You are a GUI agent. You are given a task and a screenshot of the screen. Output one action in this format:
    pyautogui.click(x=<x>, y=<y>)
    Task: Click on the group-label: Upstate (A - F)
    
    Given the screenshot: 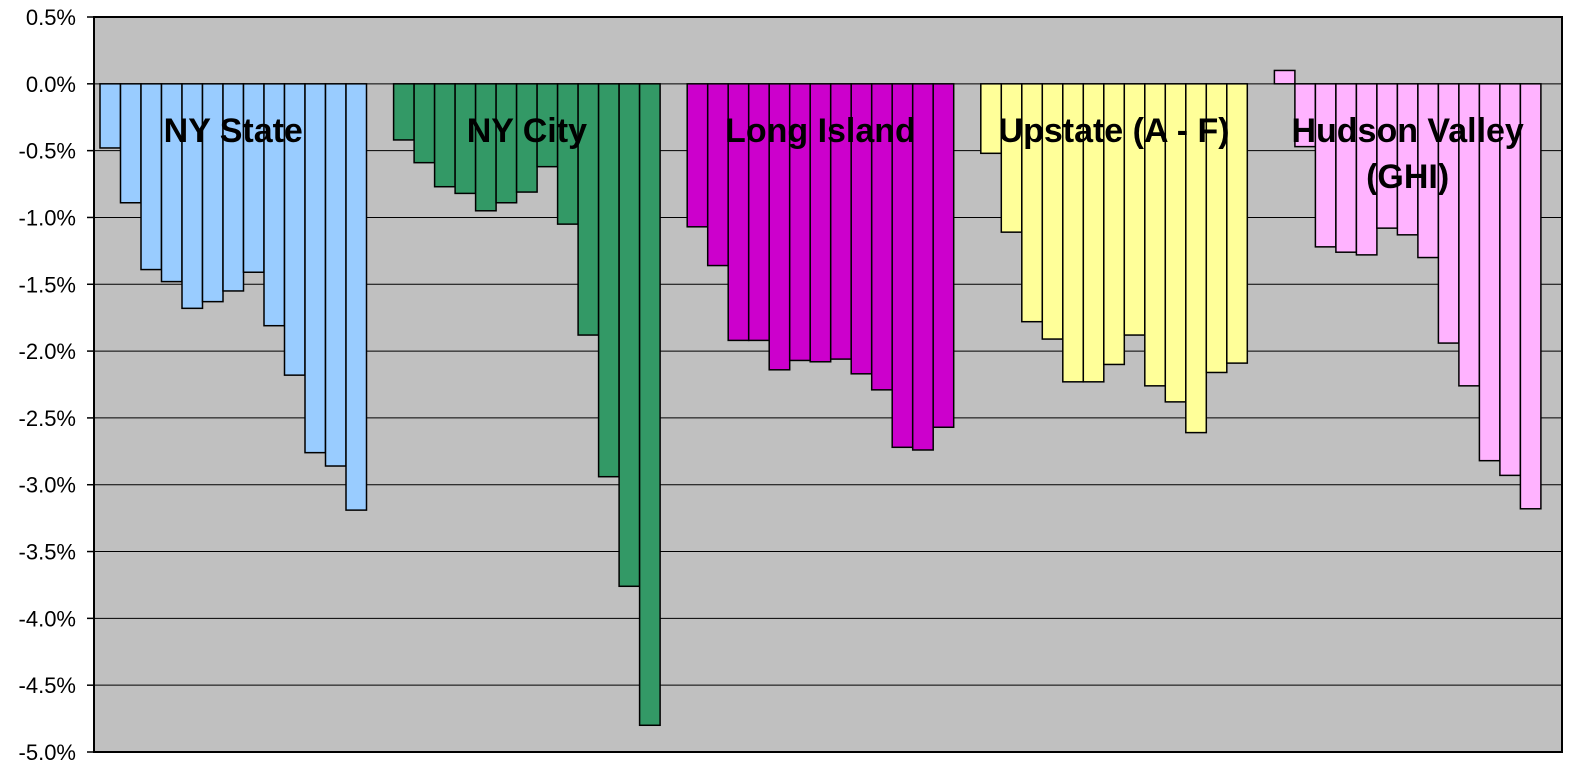 What is the action you would take?
    pyautogui.click(x=1114, y=131)
    